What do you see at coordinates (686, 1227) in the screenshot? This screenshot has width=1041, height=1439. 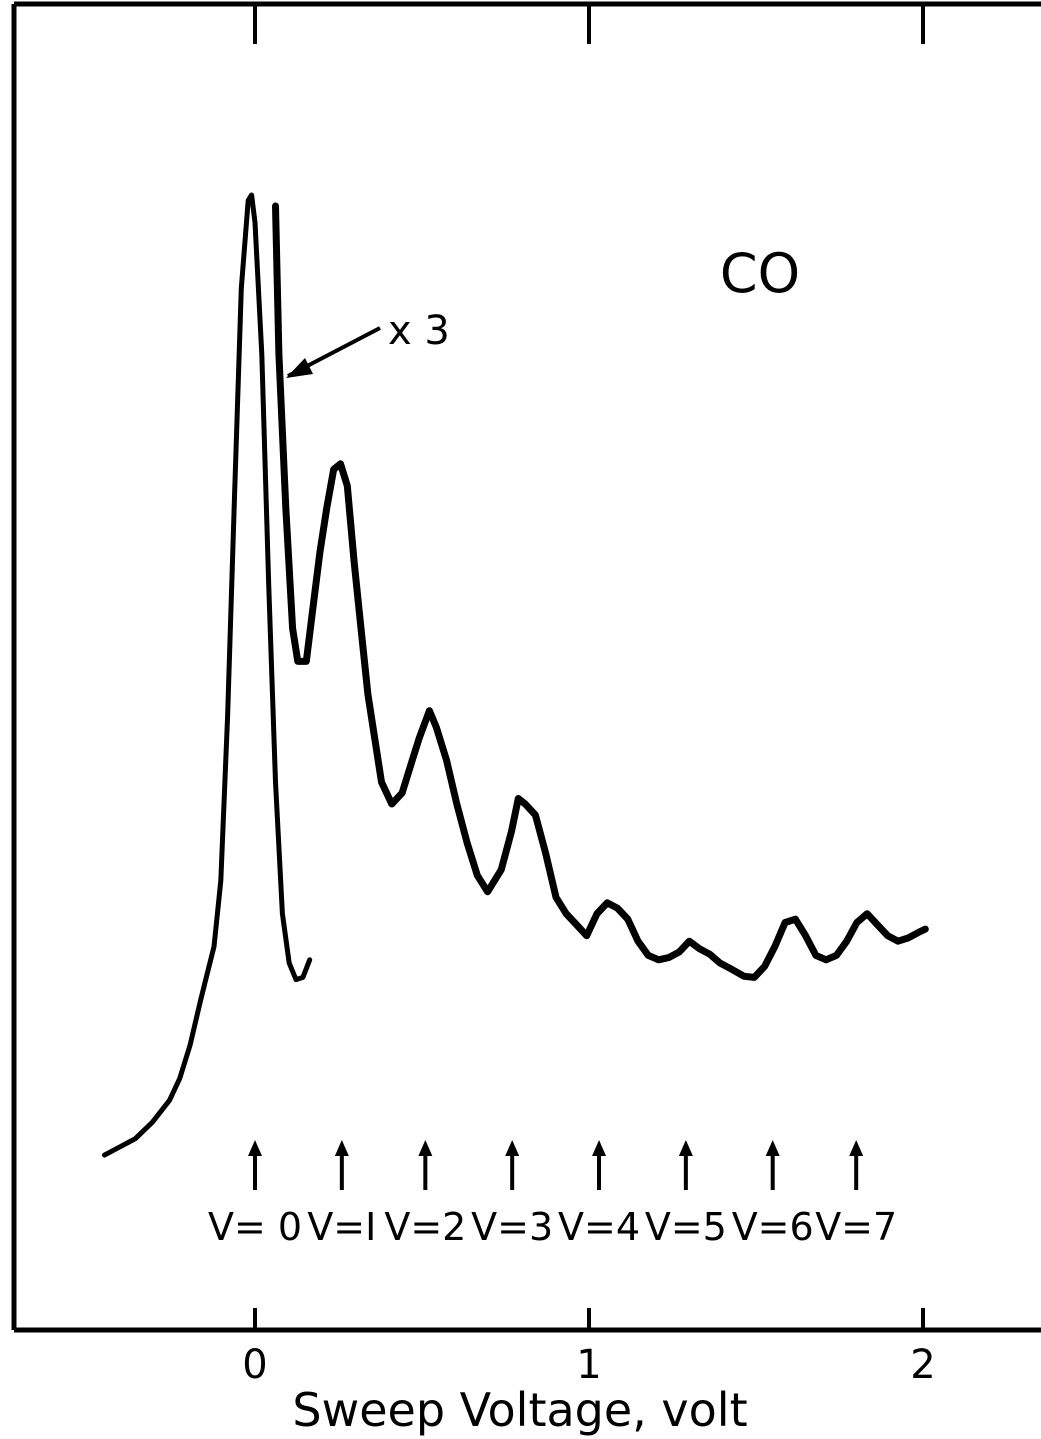 I see `level-label: V=5` at bounding box center [686, 1227].